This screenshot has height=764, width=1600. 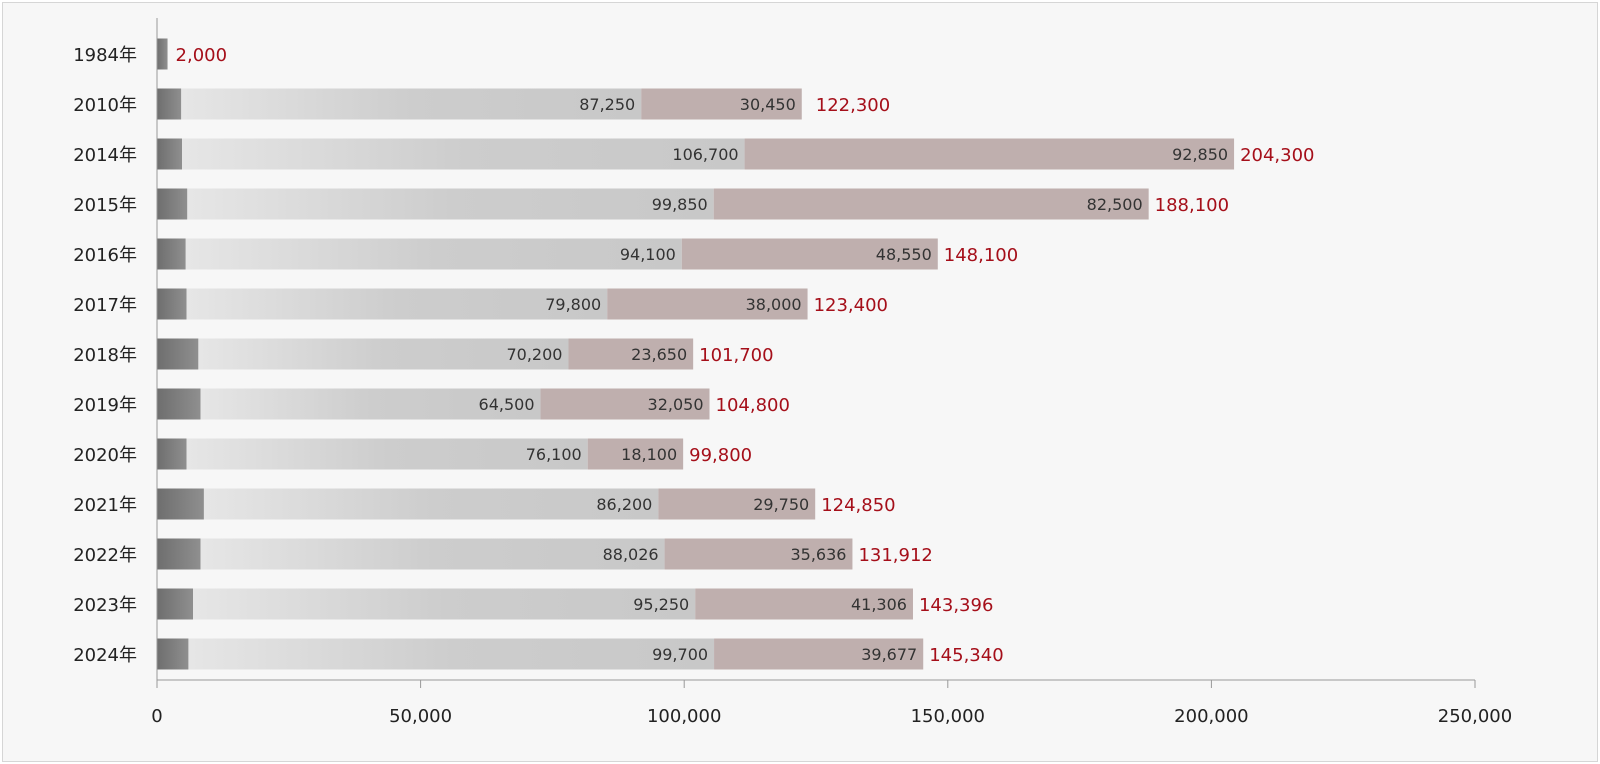 What do you see at coordinates (105, 55) in the screenshot?
I see `category-label: 1984年` at bounding box center [105, 55].